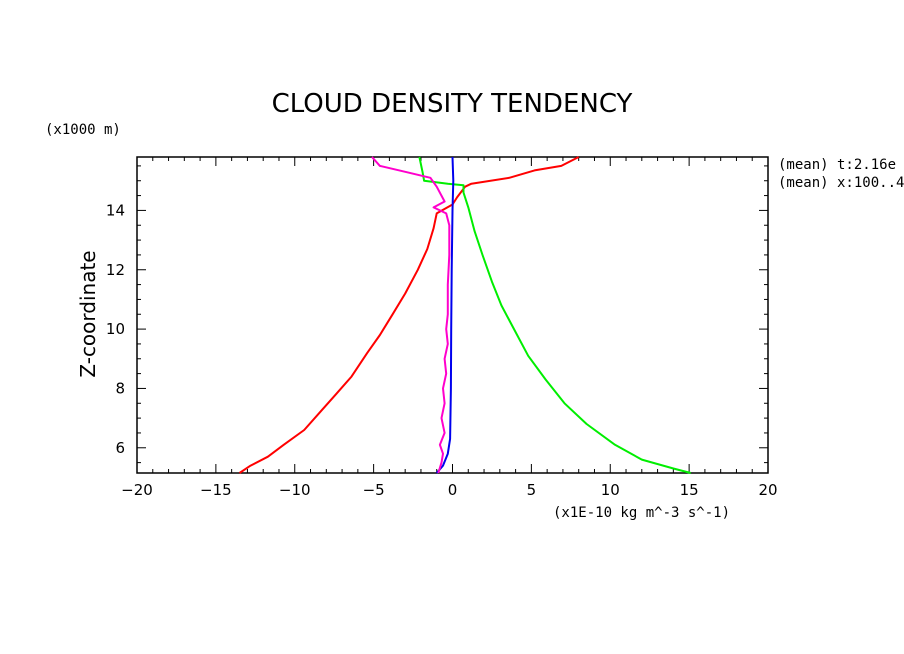 The width and height of the screenshot is (904, 654). Describe the element at coordinates (837, 165) in the screenshot. I see `annotation-1: (mean) t:2.16e` at that location.